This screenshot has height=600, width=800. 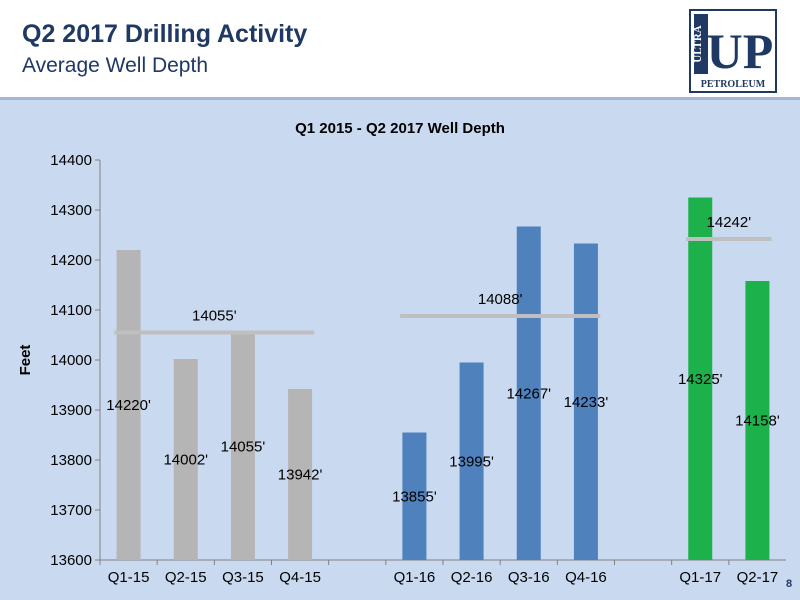 What do you see at coordinates (186, 577) in the screenshot?
I see `x-tick-label: Q2-15` at bounding box center [186, 577].